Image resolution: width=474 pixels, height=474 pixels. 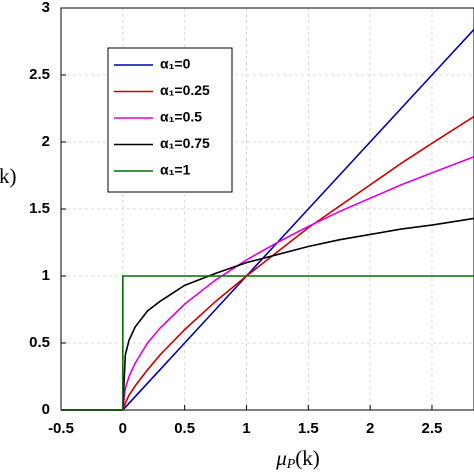 I want to click on x-tick-label: 0, so click(x=123, y=428).